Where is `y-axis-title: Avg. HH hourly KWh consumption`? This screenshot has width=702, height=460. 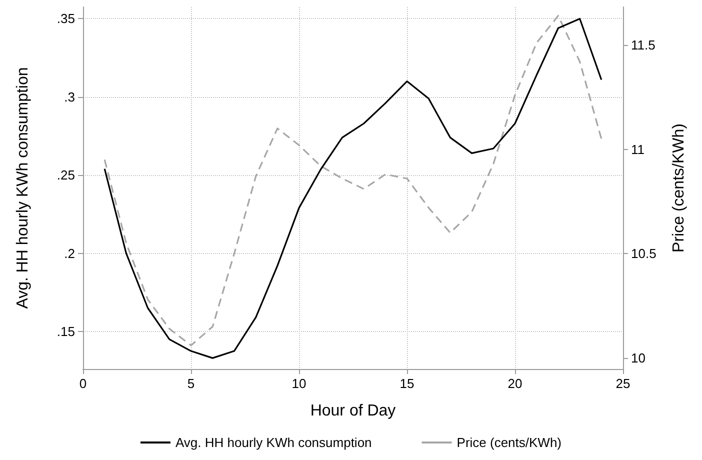
y-axis-title: Avg. HH hourly KWh consumption is located at coordinates (23, 188).